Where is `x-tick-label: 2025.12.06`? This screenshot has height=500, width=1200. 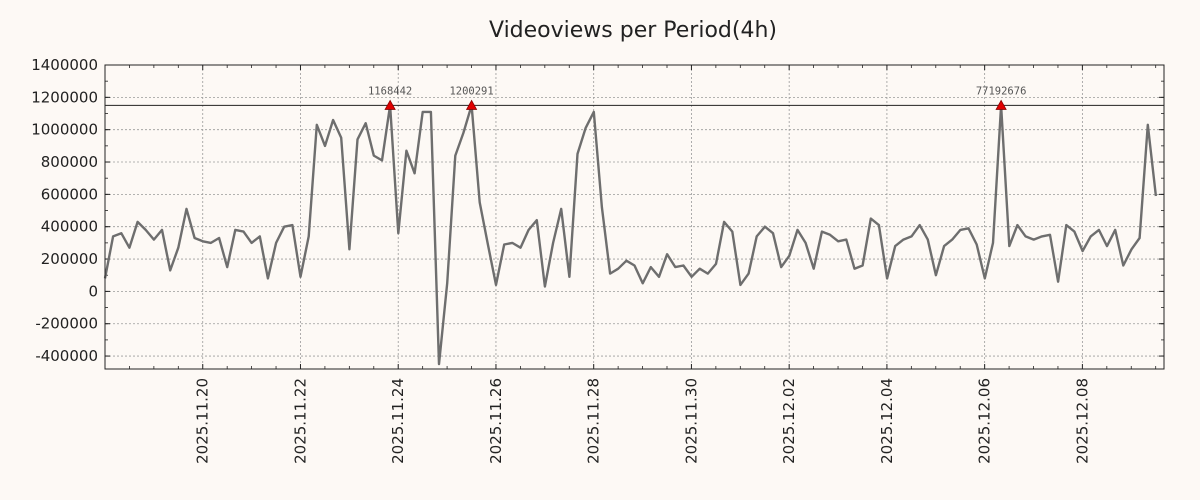 x-tick-label: 2025.12.06 is located at coordinates (985, 421).